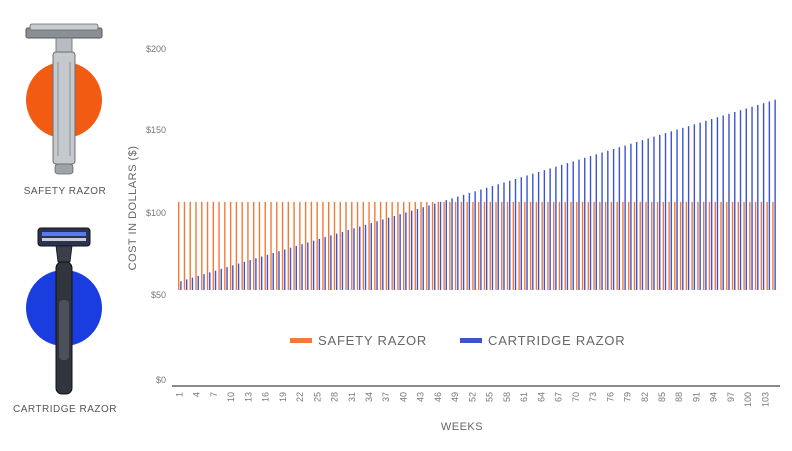 The image size is (792, 451). What do you see at coordinates (352, 397) in the screenshot?
I see `x-tick-label-week-31: 31` at bounding box center [352, 397].